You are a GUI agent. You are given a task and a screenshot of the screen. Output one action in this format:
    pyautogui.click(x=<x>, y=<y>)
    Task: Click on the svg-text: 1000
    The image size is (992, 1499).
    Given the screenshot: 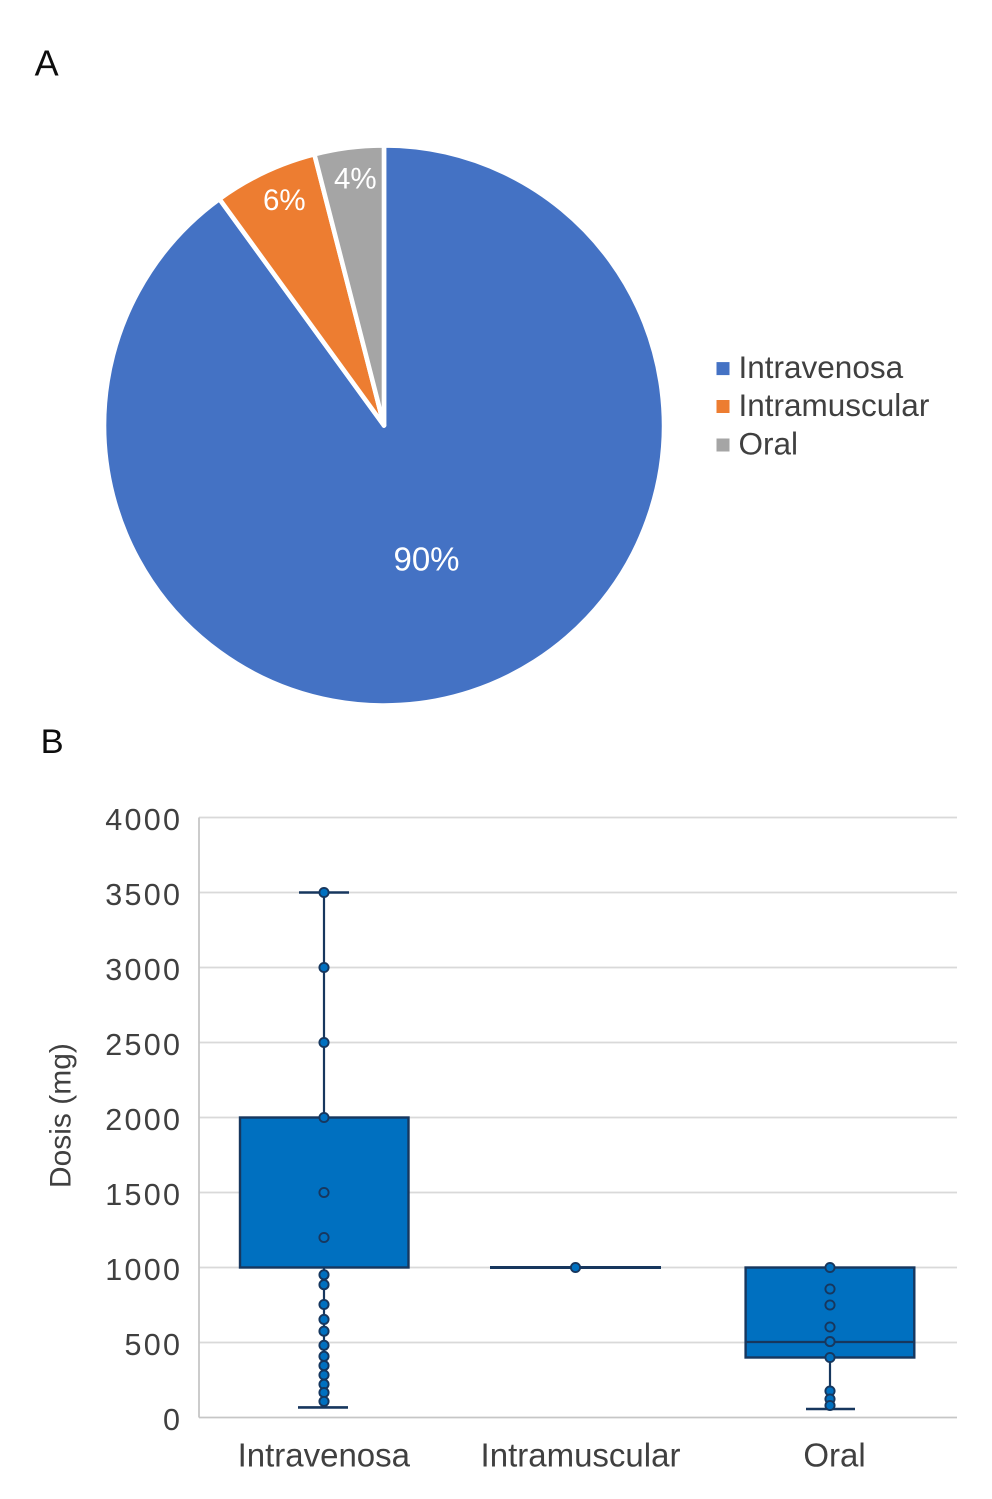 What is the action you would take?
    pyautogui.click(x=143, y=1270)
    